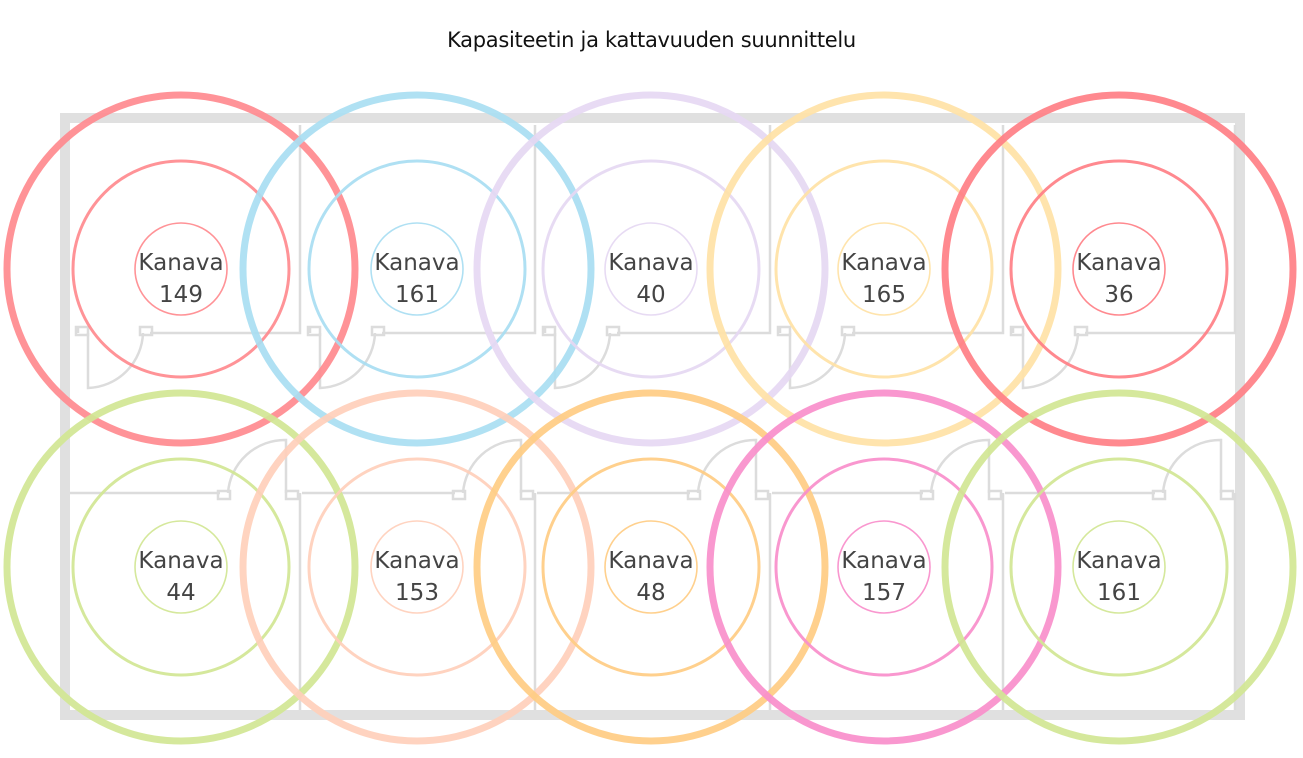  What do you see at coordinates (650, 295) in the screenshot?
I see `channel-number: 40` at bounding box center [650, 295].